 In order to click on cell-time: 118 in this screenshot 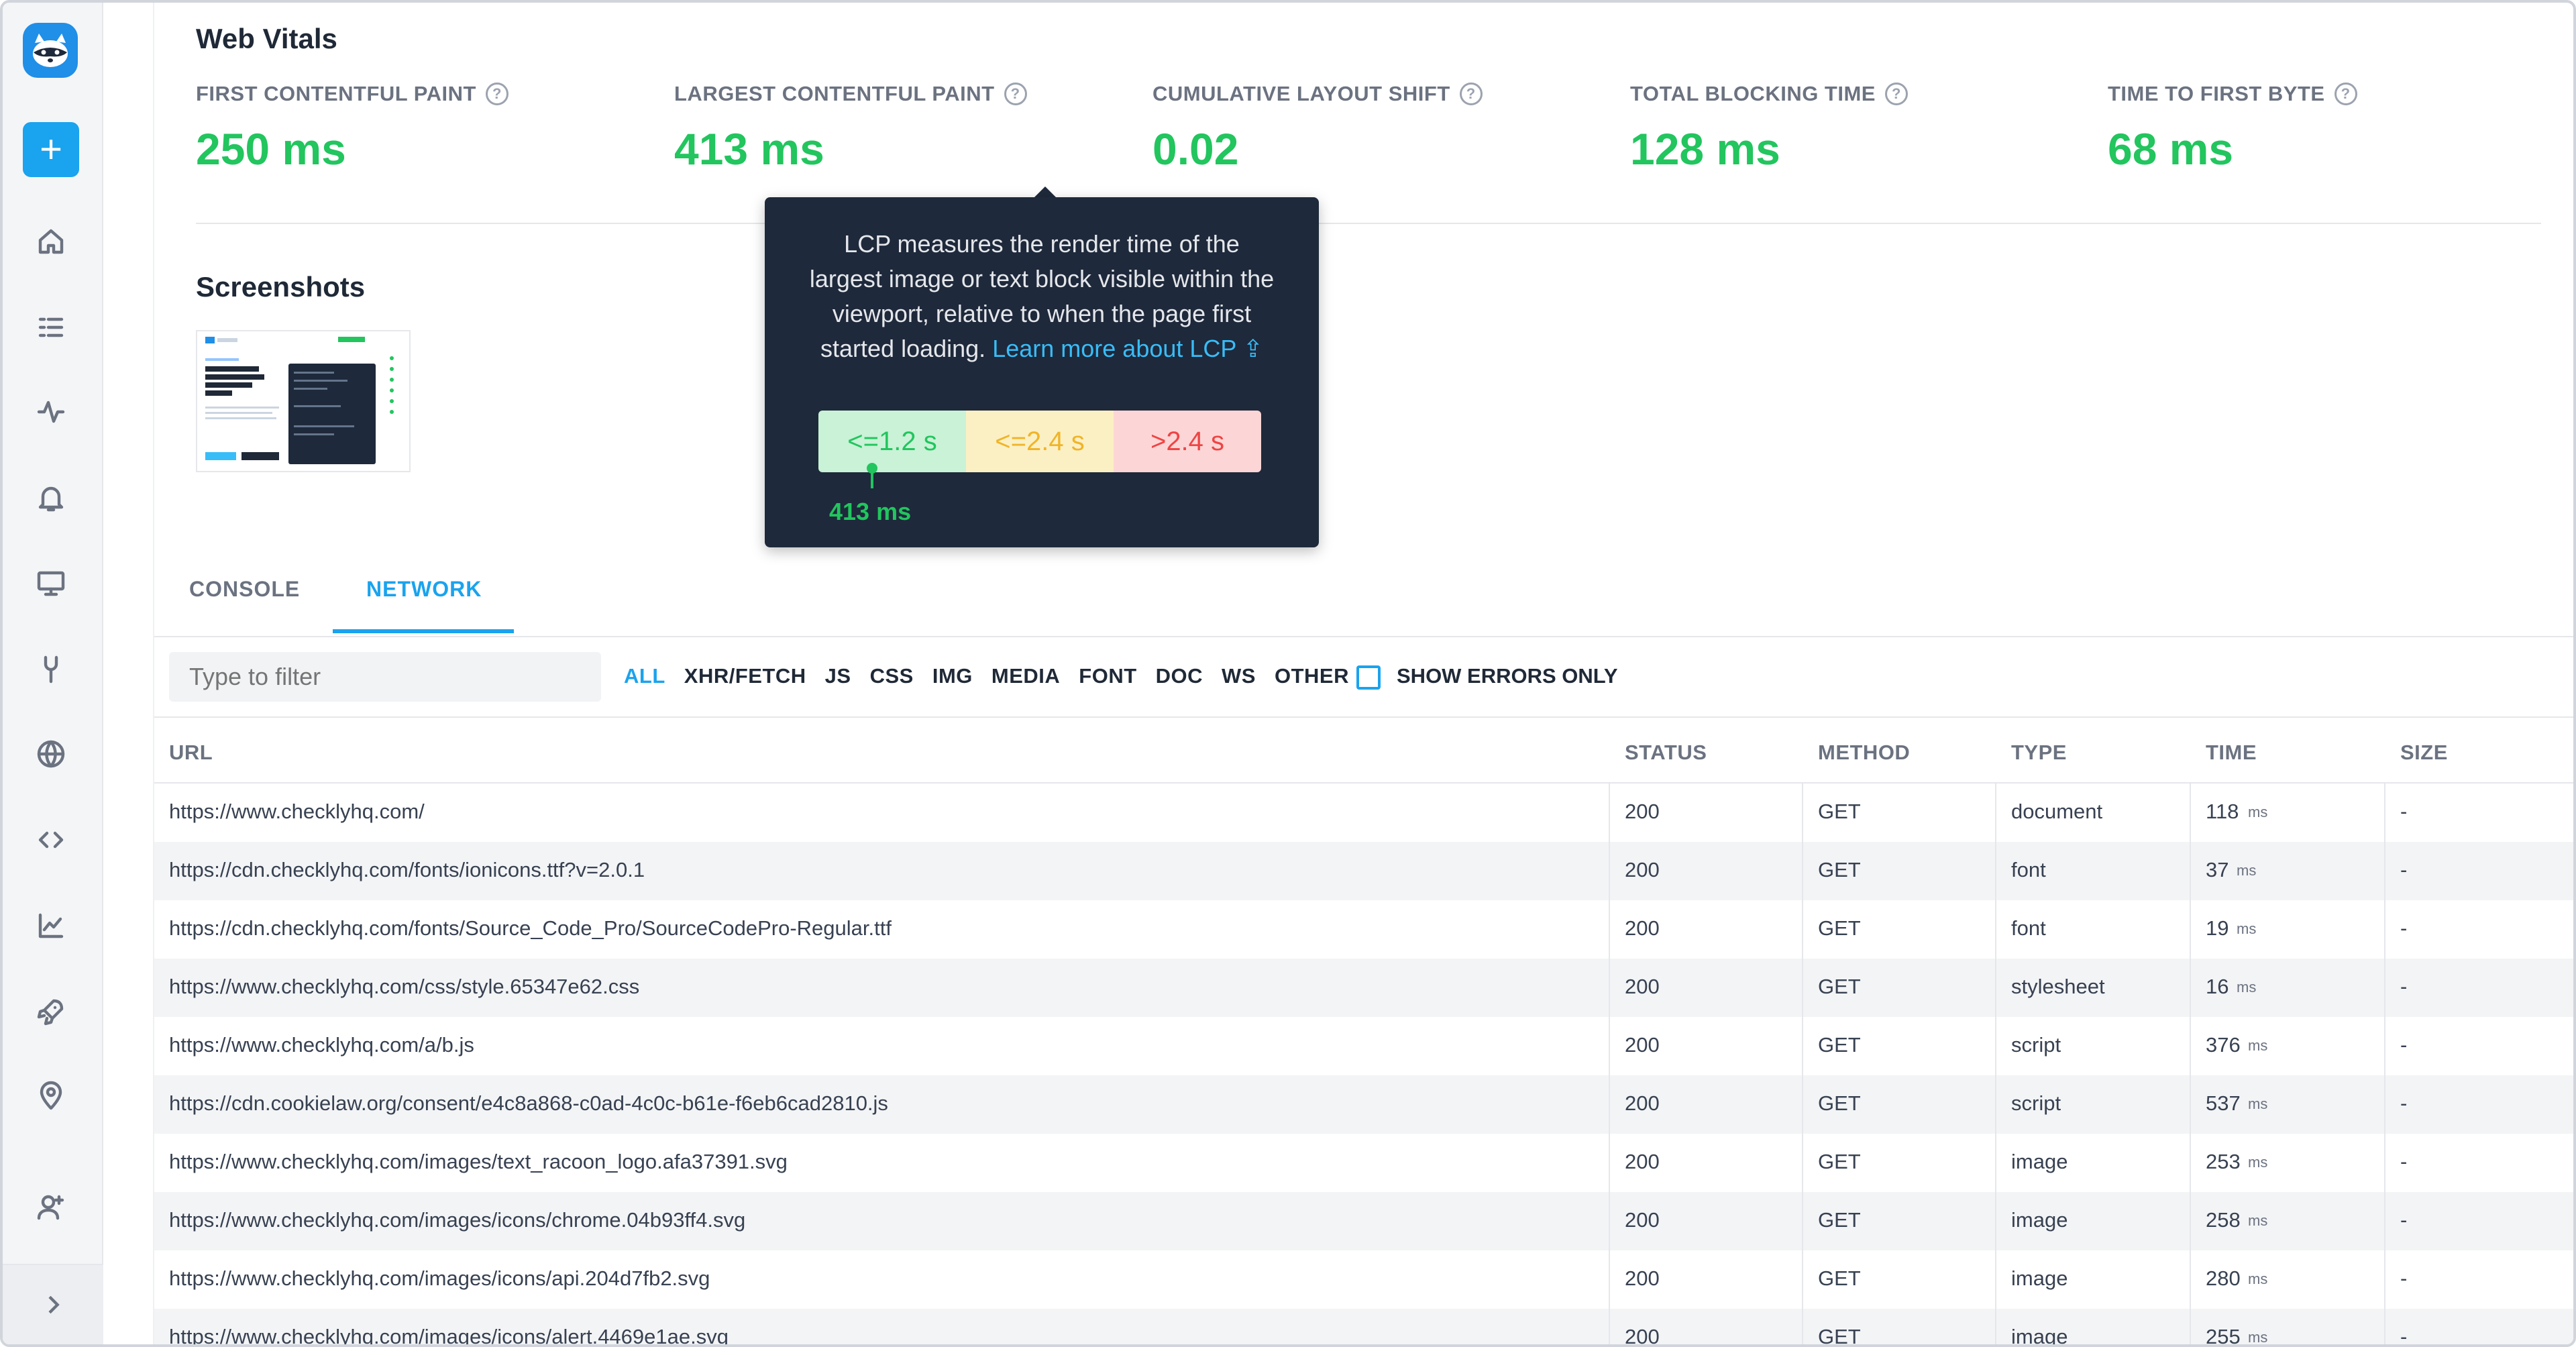, I will do `click(2222, 811)`.